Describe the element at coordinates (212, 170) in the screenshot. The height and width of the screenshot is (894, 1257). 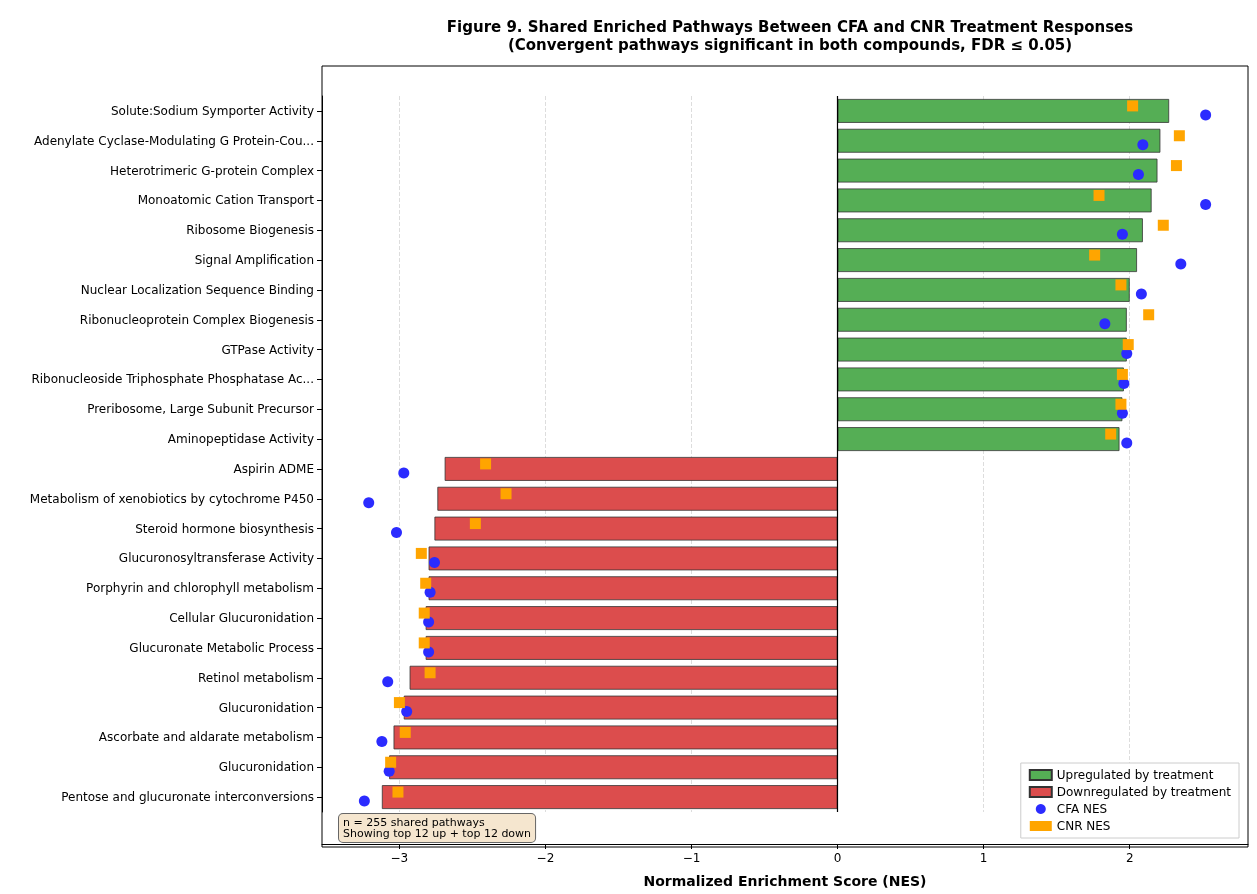
I see `y-tick-label: Heterotrimeric G-protein Complex` at that location.